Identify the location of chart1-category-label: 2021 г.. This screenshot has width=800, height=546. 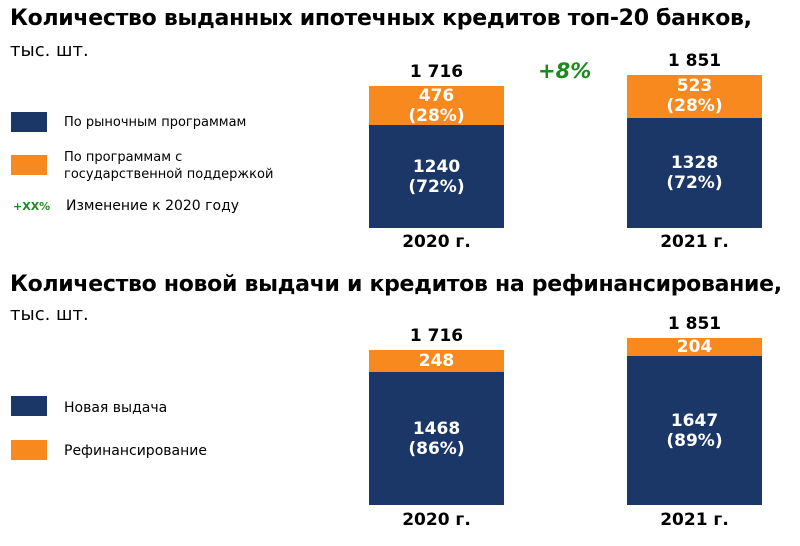
(694, 242).